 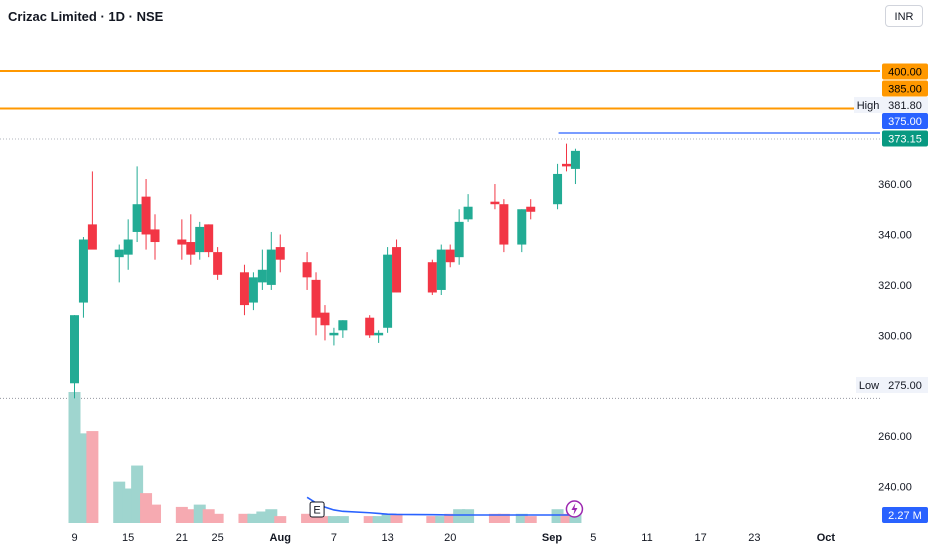 What do you see at coordinates (552, 538) in the screenshot?
I see `x-tick-label: Sep` at bounding box center [552, 538].